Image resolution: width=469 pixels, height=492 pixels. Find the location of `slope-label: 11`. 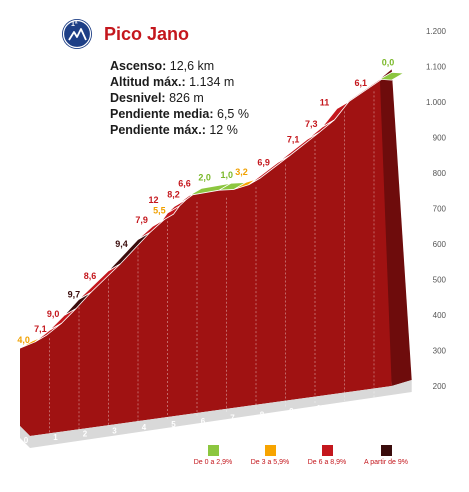

slope-label: 11 is located at coordinates (325, 103).